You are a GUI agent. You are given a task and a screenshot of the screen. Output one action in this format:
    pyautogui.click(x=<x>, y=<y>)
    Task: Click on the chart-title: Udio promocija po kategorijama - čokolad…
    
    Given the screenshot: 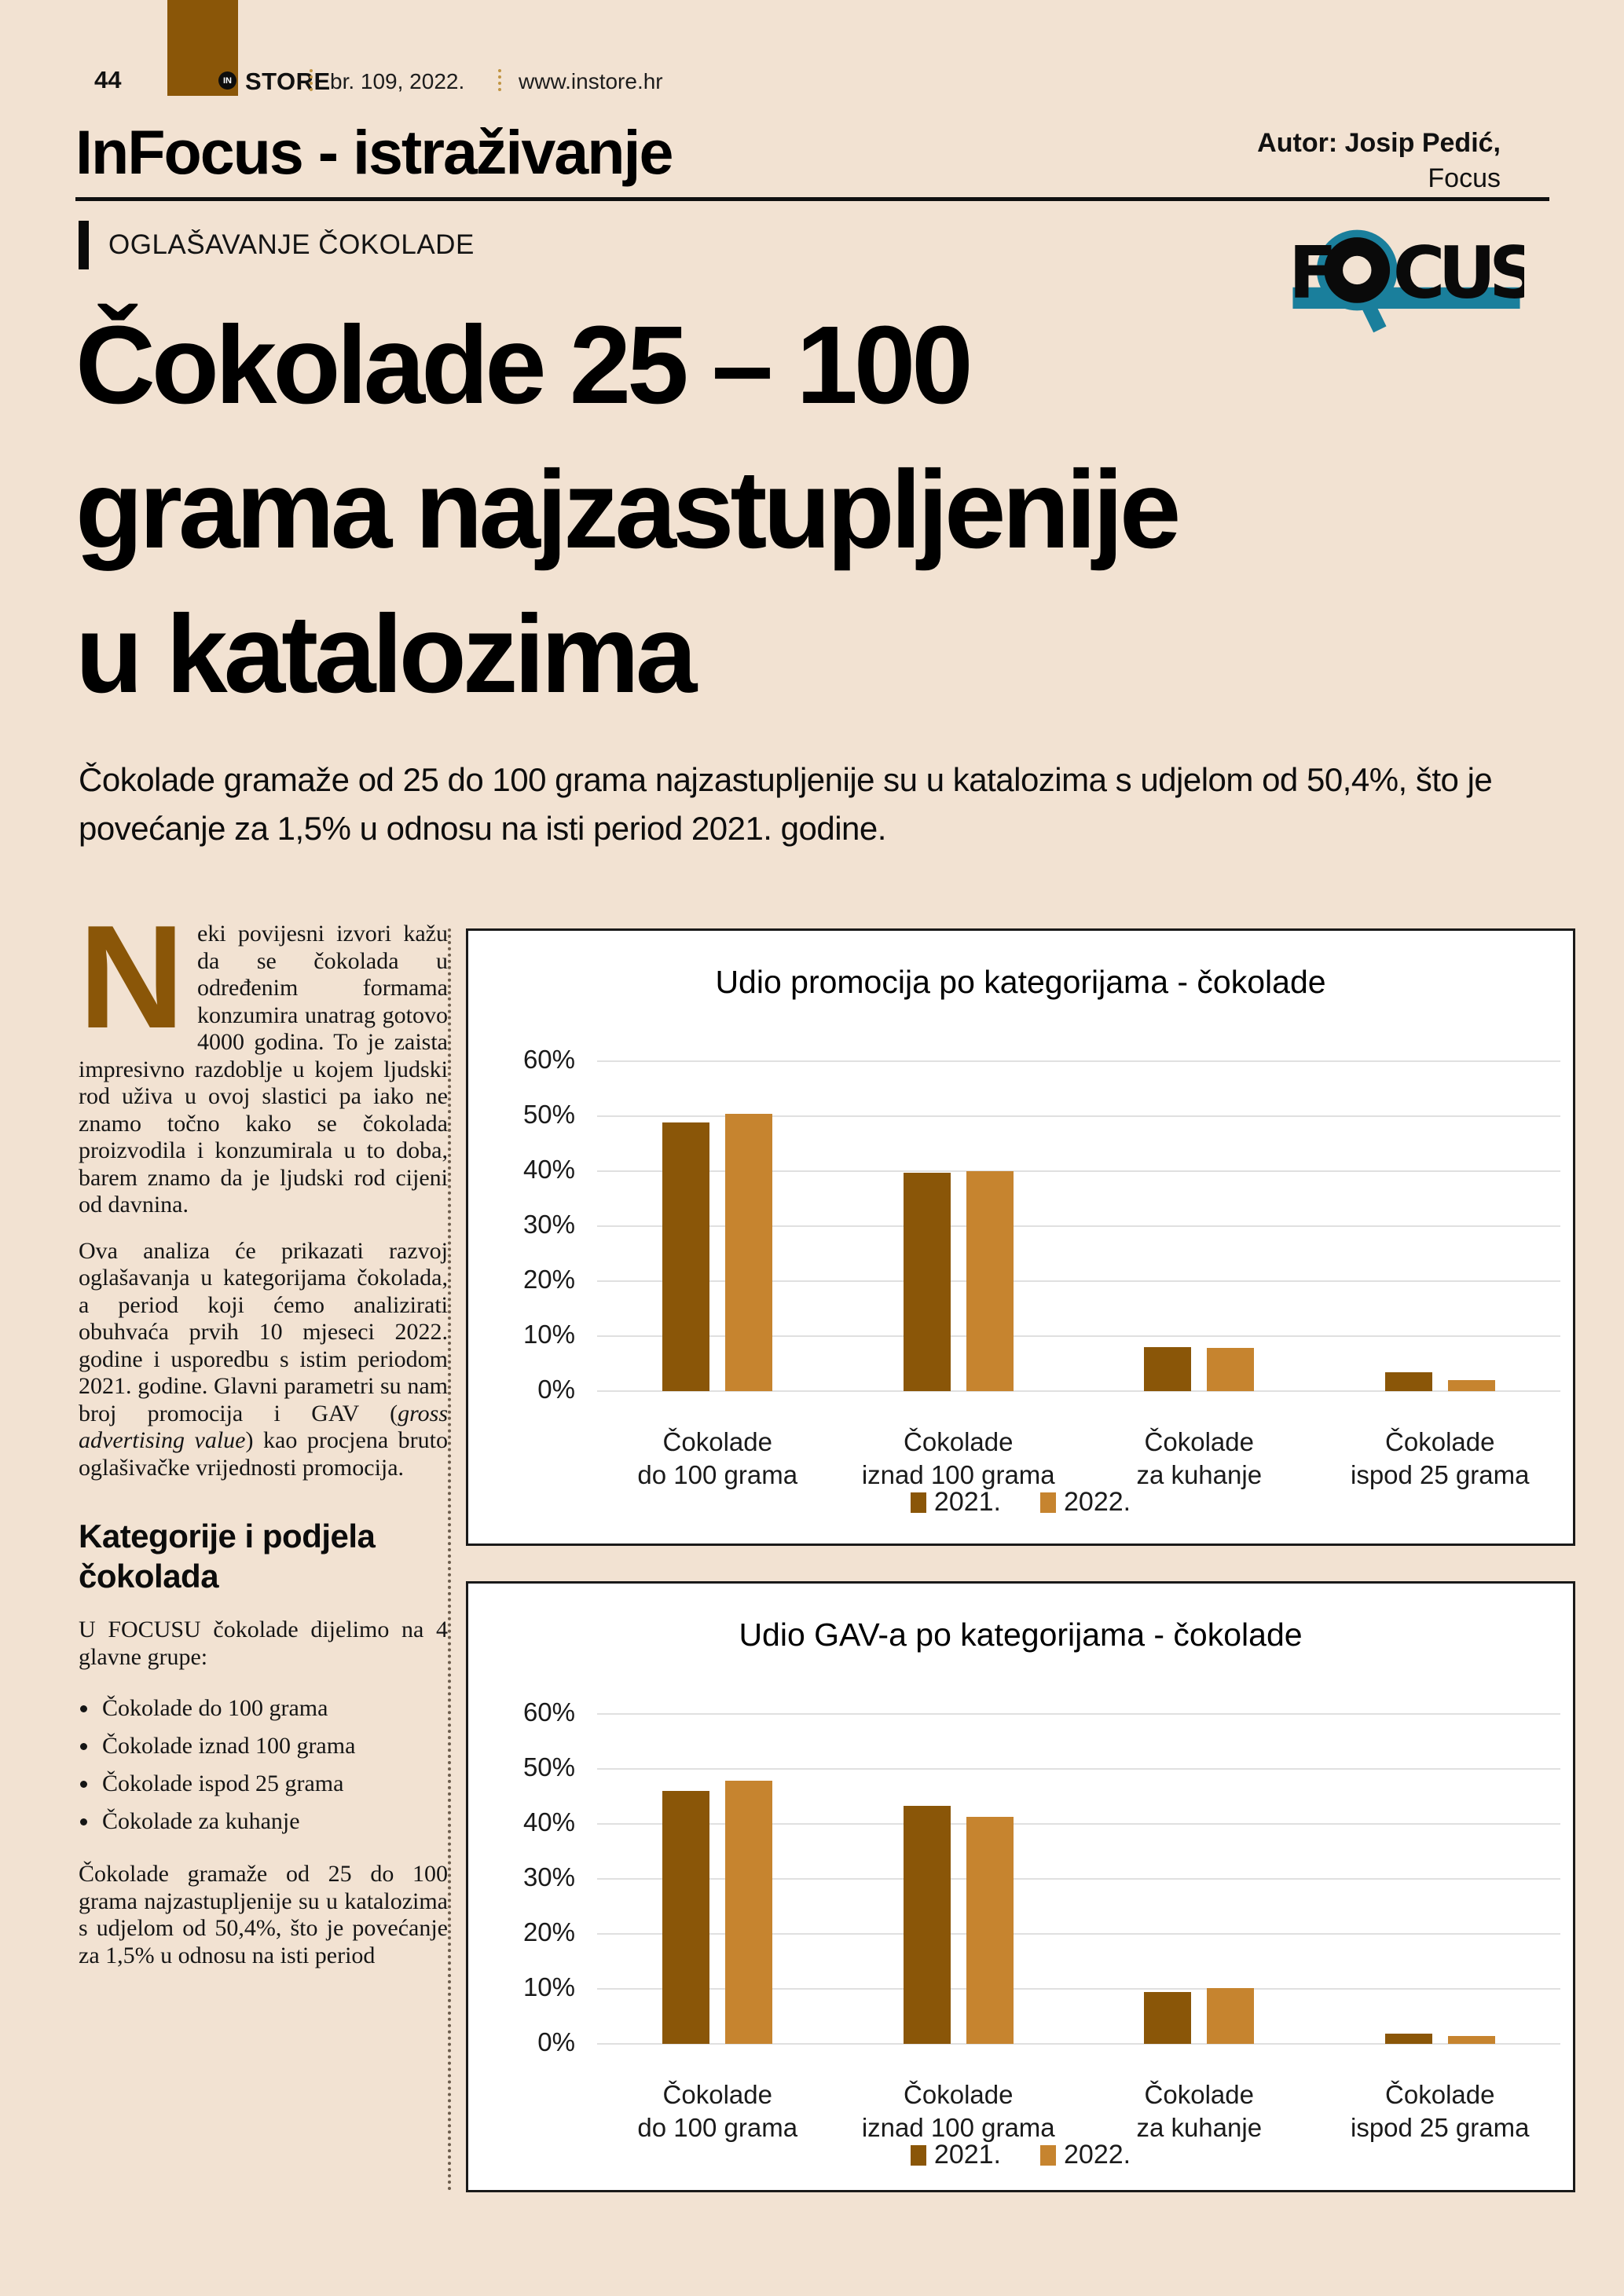 What is the action you would take?
    pyautogui.click(x=1021, y=982)
    